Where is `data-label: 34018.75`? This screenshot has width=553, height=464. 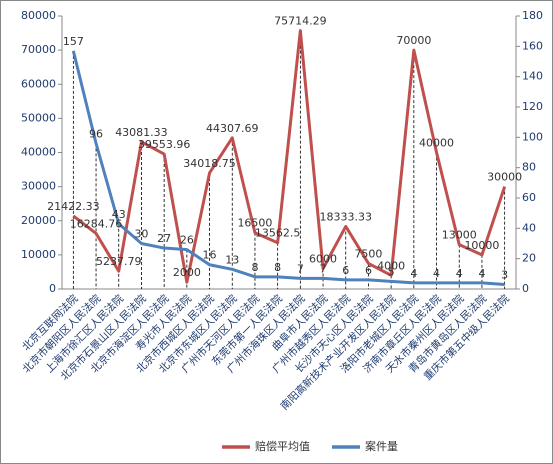 data-label: 34018.75 is located at coordinates (209, 163).